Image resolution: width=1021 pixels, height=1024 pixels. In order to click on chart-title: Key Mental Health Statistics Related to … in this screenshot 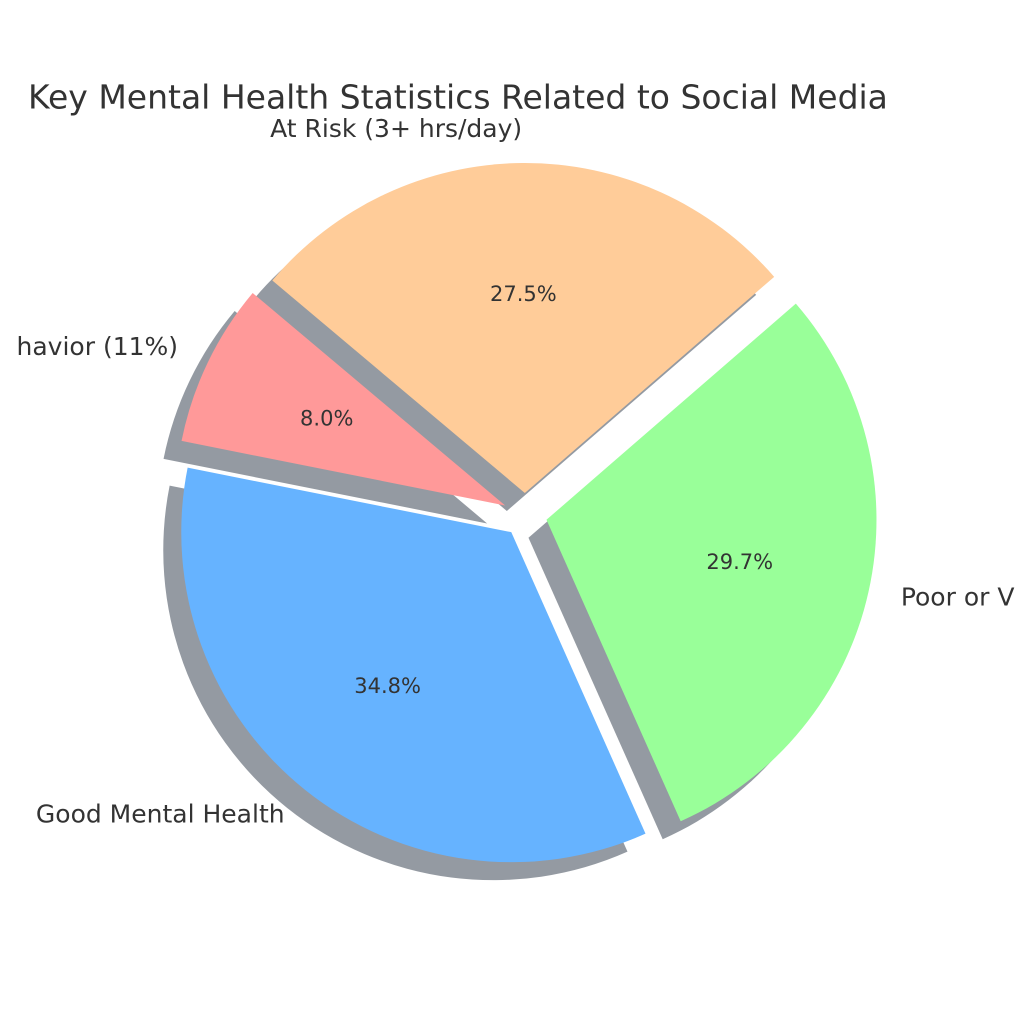, I will do `click(458, 97)`.